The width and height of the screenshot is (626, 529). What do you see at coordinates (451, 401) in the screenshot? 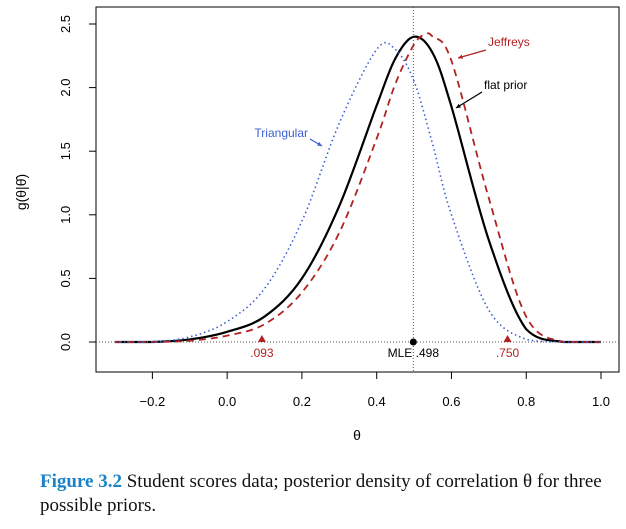
I see `x-tick-label: 0.6` at bounding box center [451, 401].